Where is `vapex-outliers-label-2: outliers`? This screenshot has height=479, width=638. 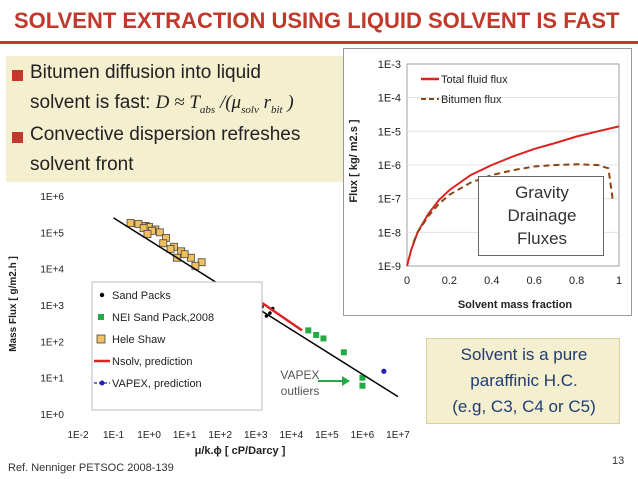
vapex-outliers-label-2: outliers is located at coordinates (300, 391).